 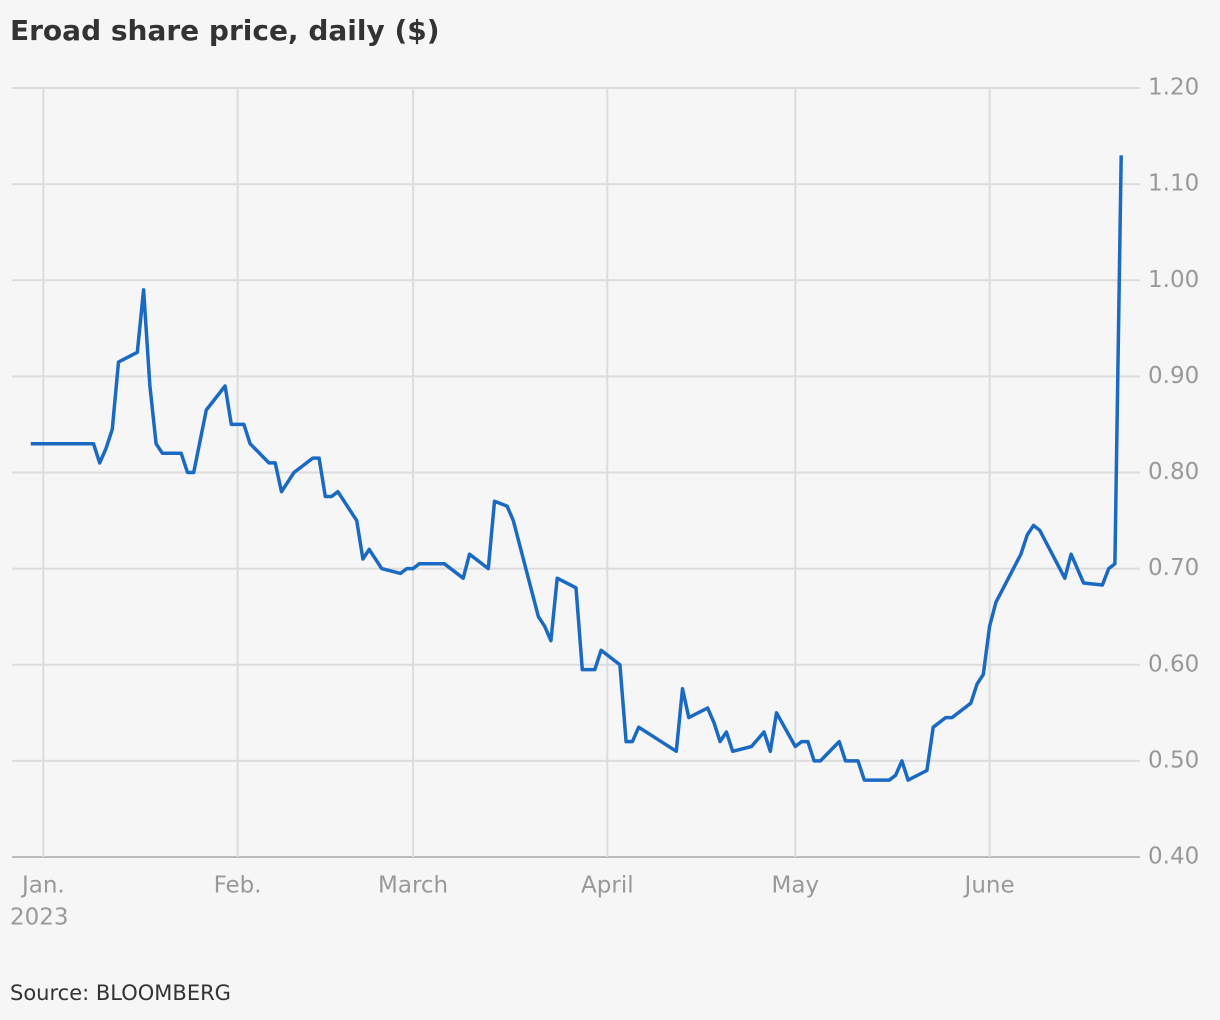 What do you see at coordinates (1173, 568) in the screenshot?
I see `y-tick-label: 0.70` at bounding box center [1173, 568].